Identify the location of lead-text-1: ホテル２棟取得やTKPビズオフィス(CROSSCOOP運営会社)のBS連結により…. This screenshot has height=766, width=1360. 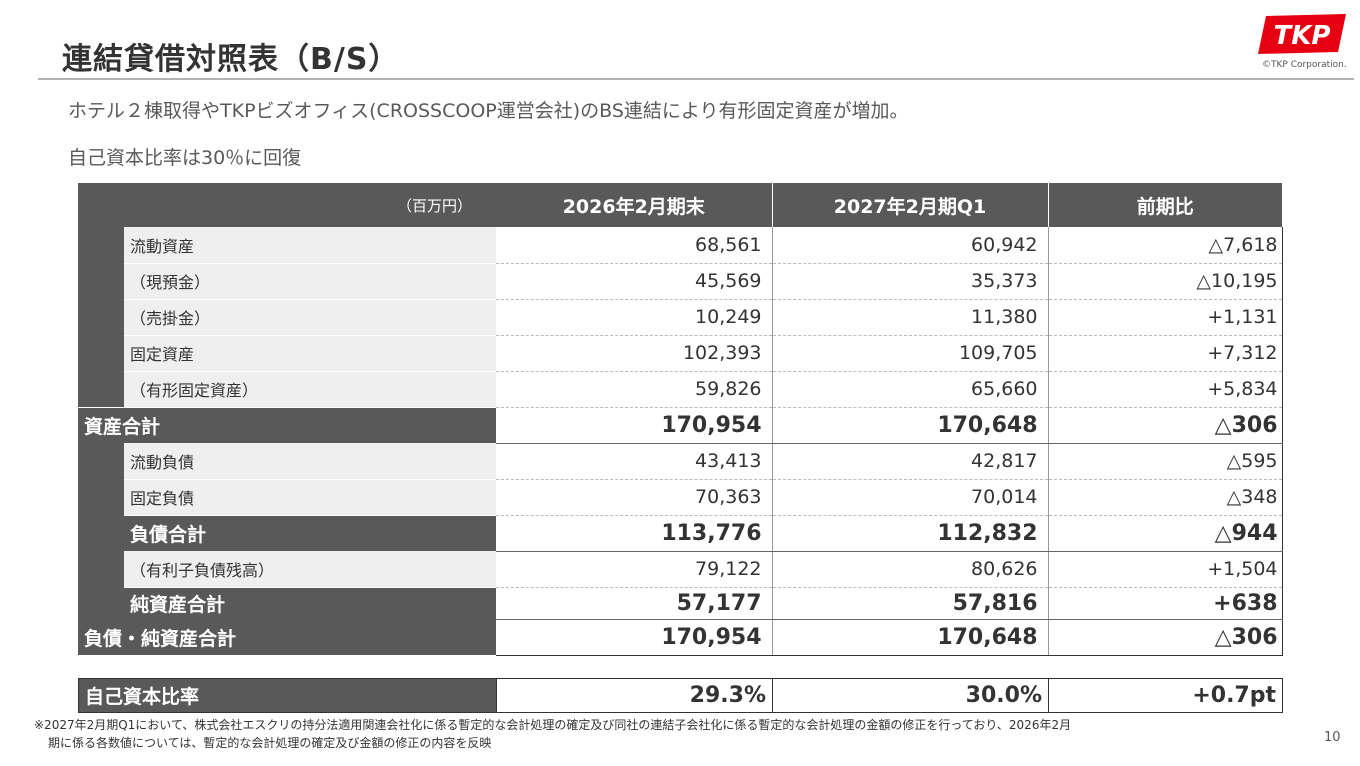
(488, 111).